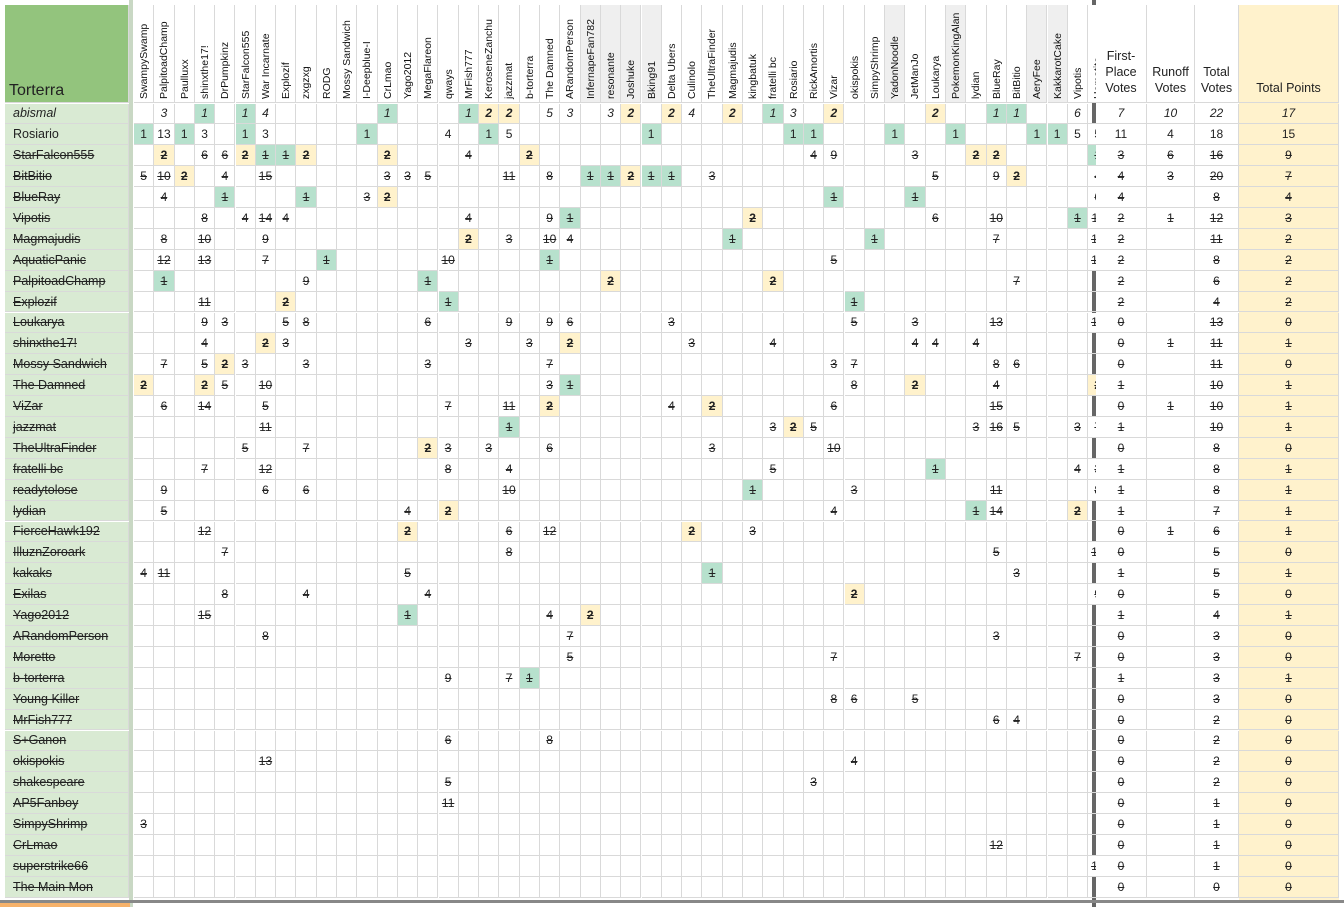  I want to click on column-header: PokemonKingAlan, so click(956, 54).